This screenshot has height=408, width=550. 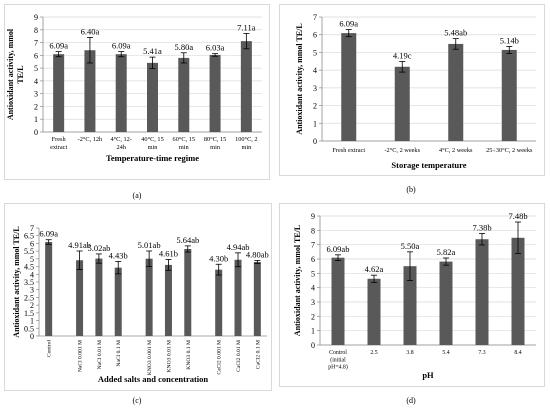 What do you see at coordinates (150, 357) in the screenshot?
I see `chart-c-category-label: KNO3 0.001 M` at bounding box center [150, 357].